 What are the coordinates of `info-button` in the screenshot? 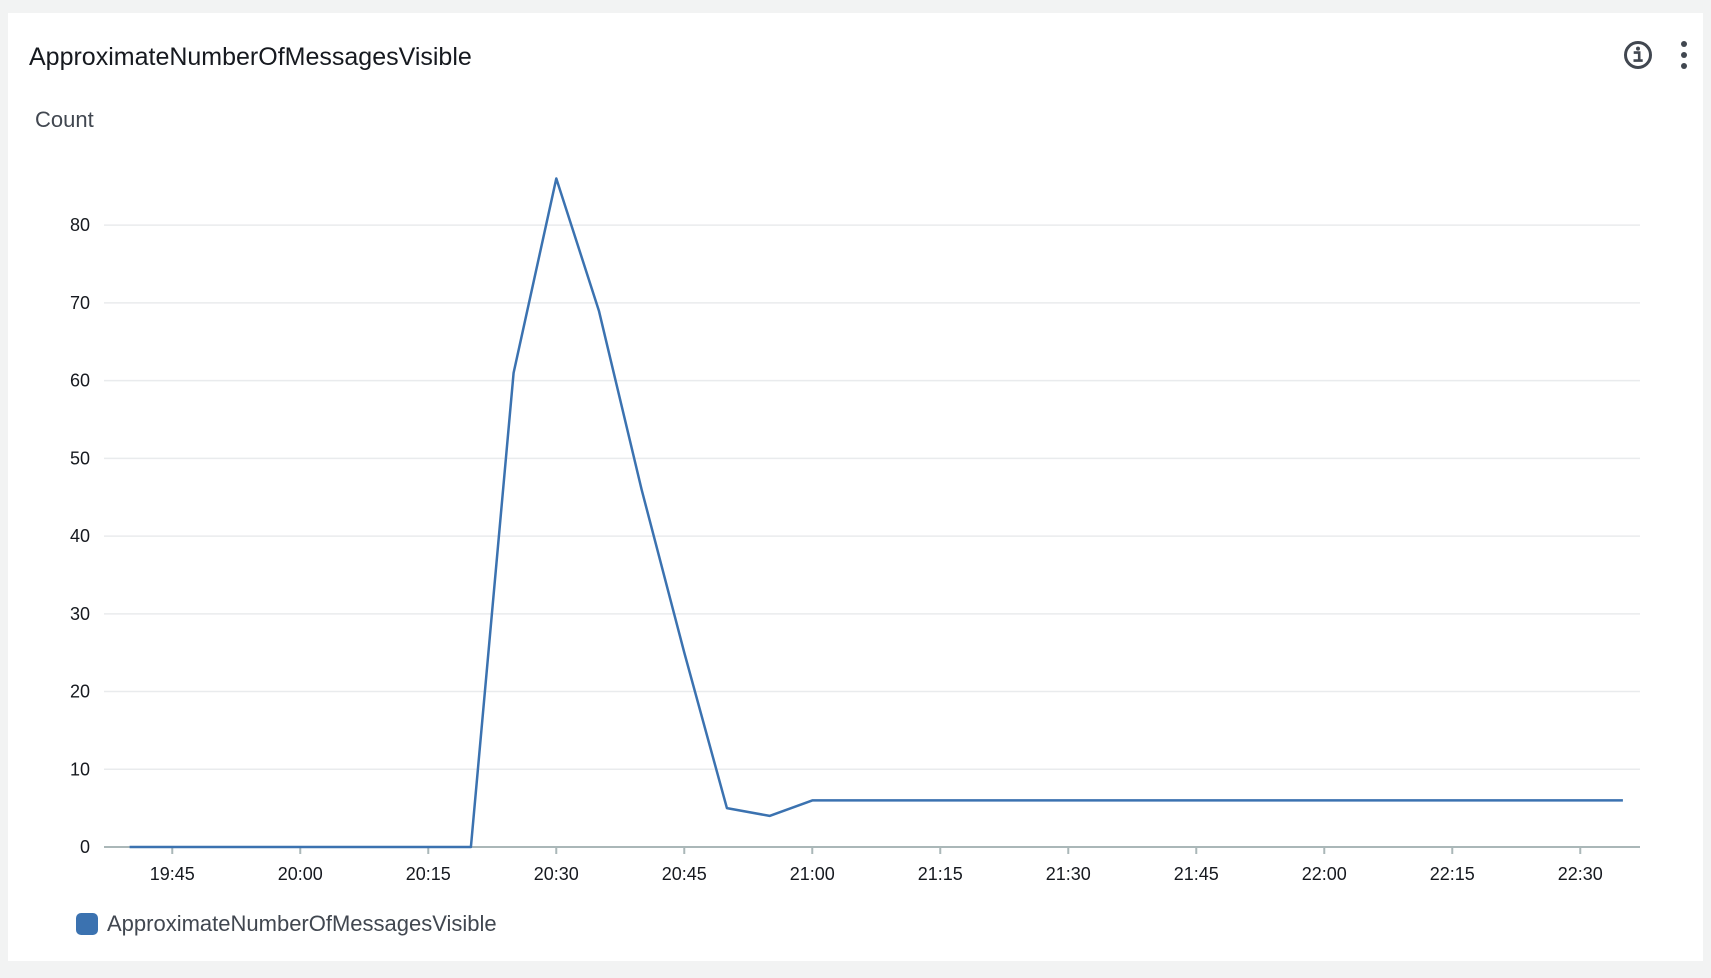 It's located at (1638, 55).